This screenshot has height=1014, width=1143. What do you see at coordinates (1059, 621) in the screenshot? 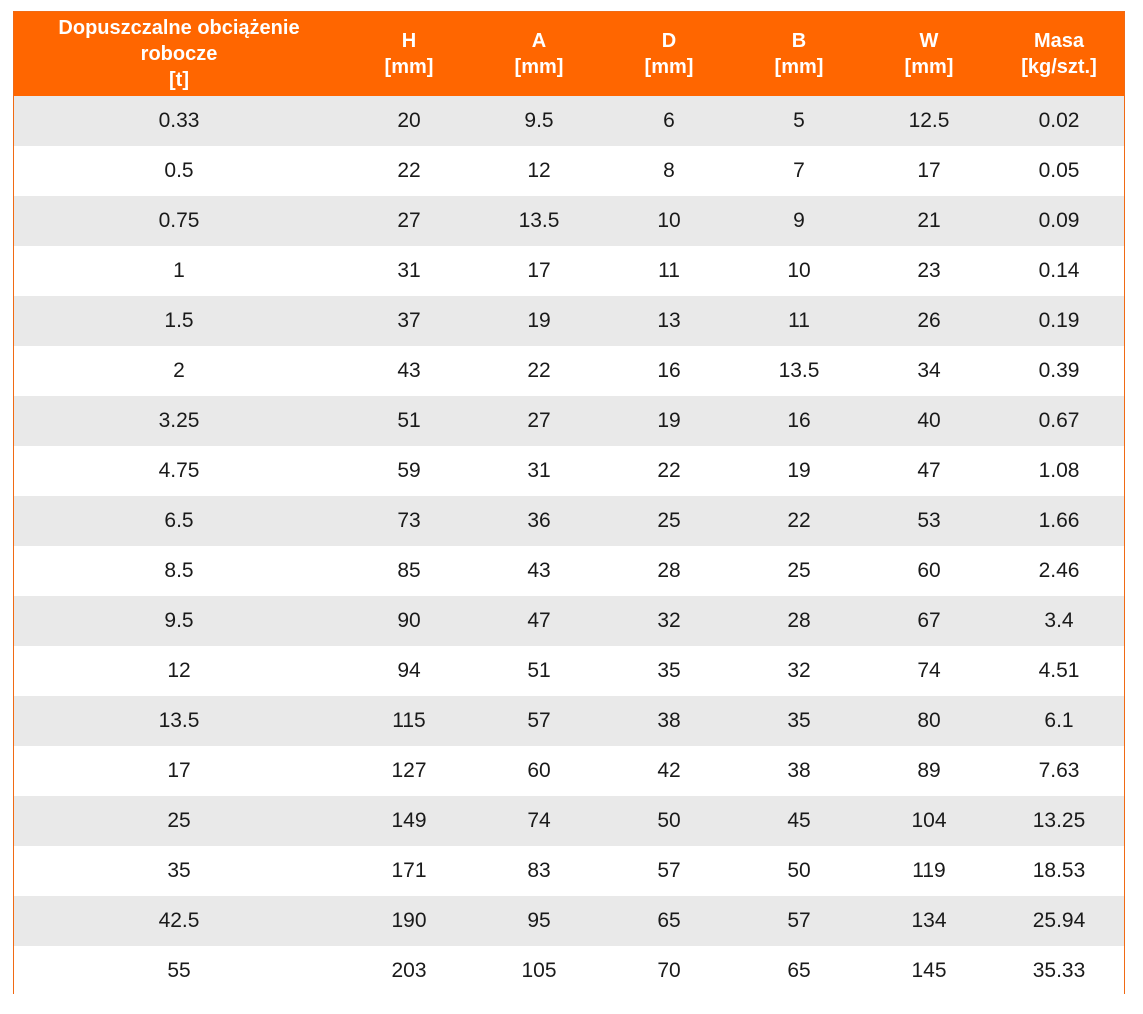
I see `cell-mass: 3.4` at bounding box center [1059, 621].